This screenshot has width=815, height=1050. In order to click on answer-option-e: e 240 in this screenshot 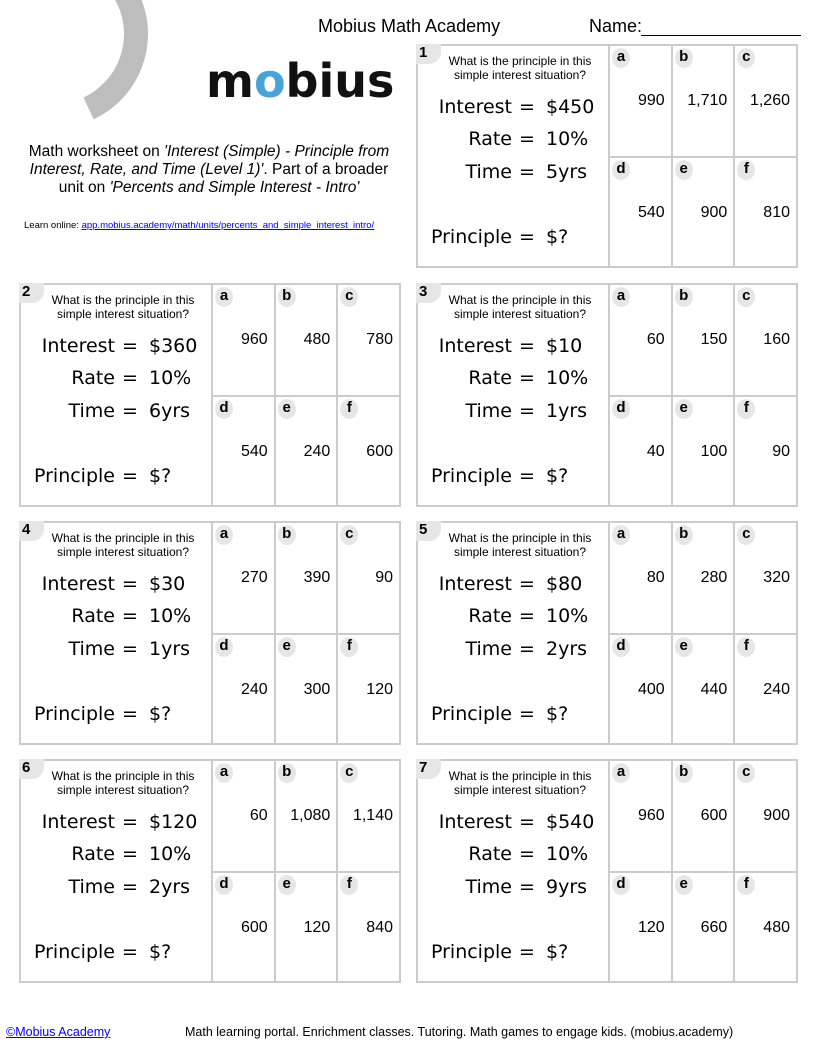, I will do `click(305, 450)`.